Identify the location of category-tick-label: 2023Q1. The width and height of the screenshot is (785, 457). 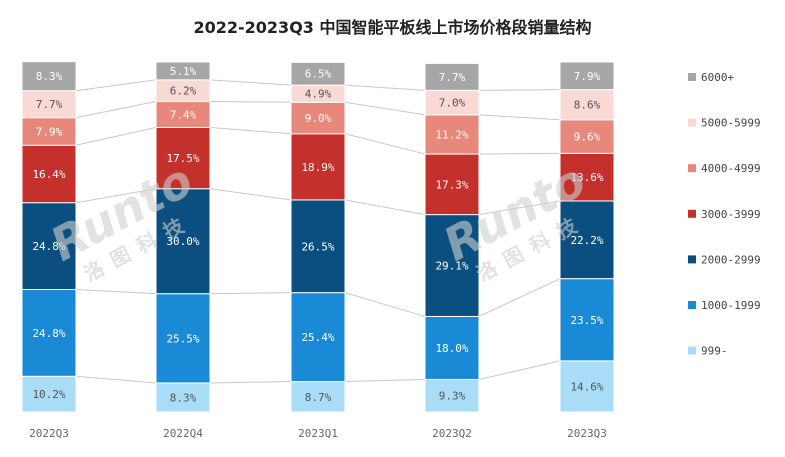
(318, 433).